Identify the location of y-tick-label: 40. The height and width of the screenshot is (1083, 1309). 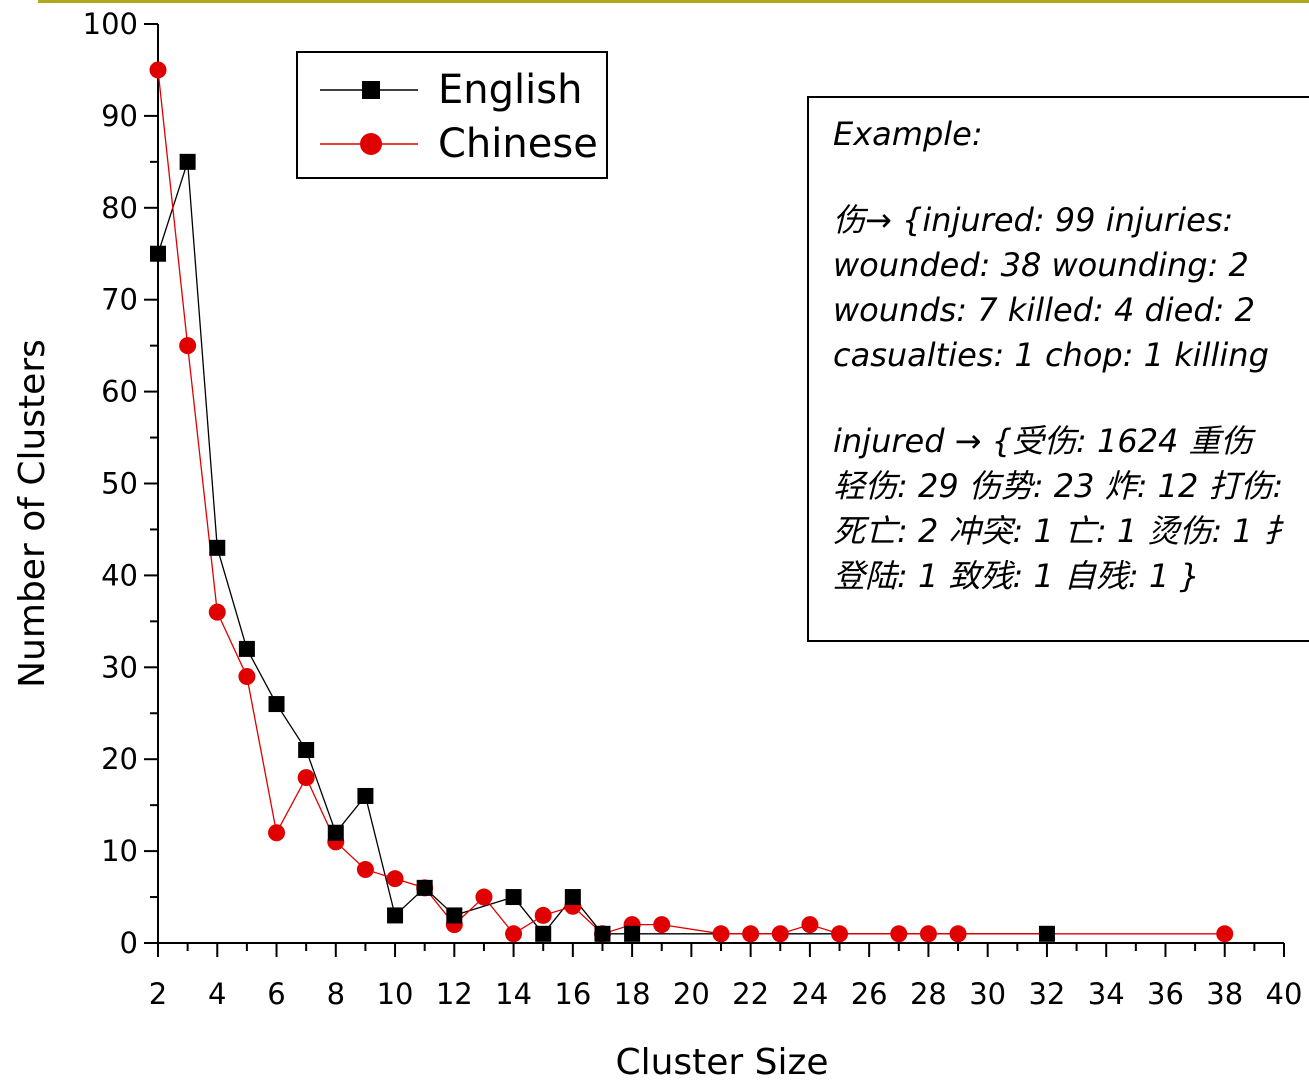
(119, 575).